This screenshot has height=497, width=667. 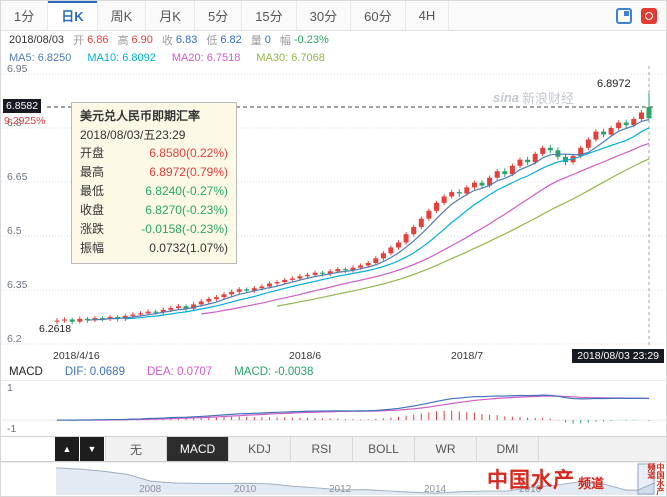 I want to click on tab-15min: 15分, so click(x=269, y=15).